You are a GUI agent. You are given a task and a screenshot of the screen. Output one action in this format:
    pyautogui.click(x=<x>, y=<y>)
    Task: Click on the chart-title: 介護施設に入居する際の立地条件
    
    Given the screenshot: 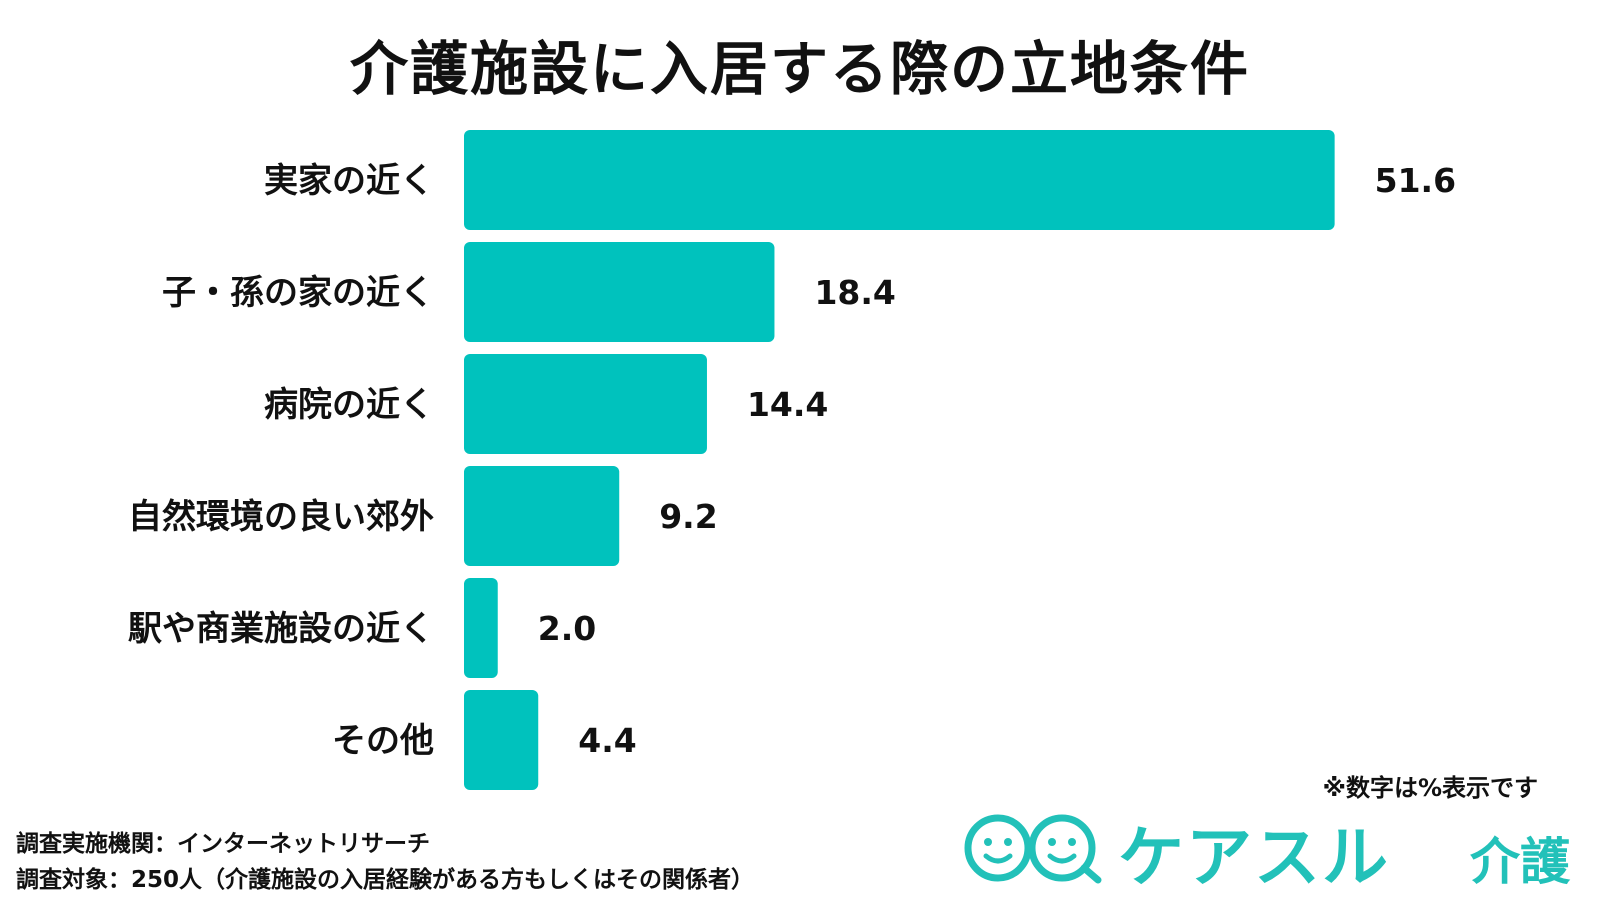 What is the action you would take?
    pyautogui.click(x=799, y=69)
    